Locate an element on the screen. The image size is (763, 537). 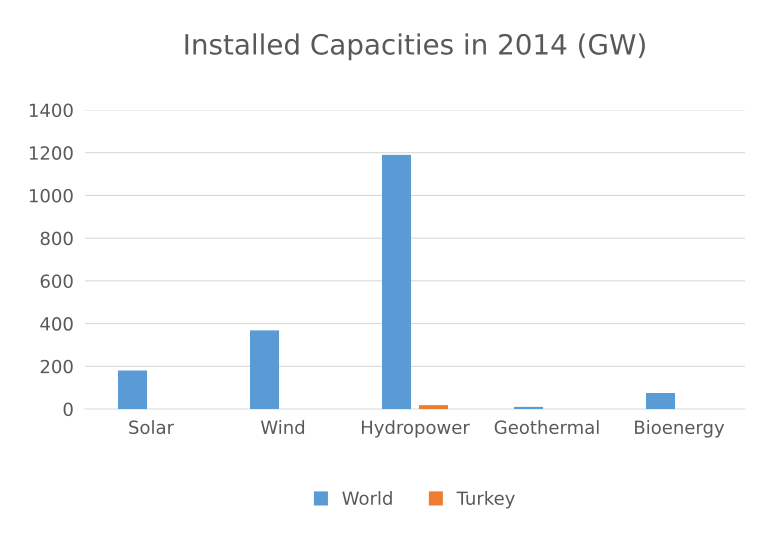
x-tick-label: Hydropower is located at coordinates (416, 429).